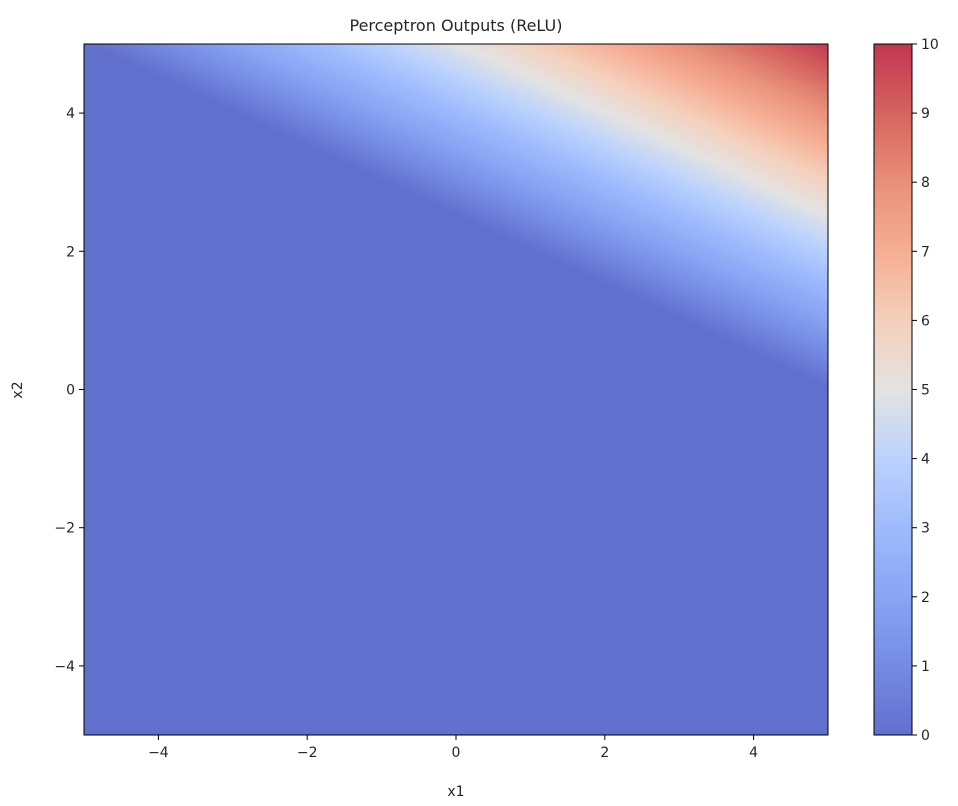 This screenshot has height=806, width=958. Describe the element at coordinates (70, 252) in the screenshot. I see `y-tick-label: 2` at that location.